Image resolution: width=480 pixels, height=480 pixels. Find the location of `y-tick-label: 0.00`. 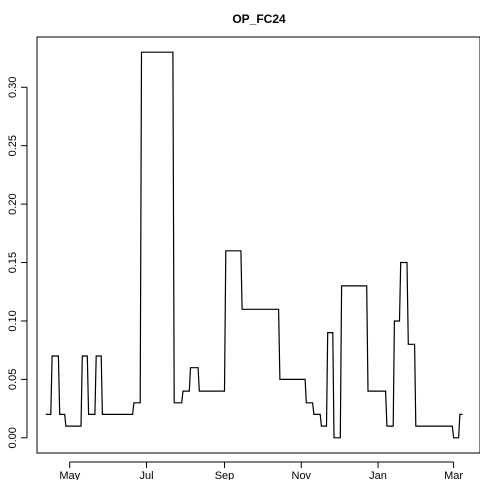

y-tick-label: 0.00 is located at coordinates (13, 437).